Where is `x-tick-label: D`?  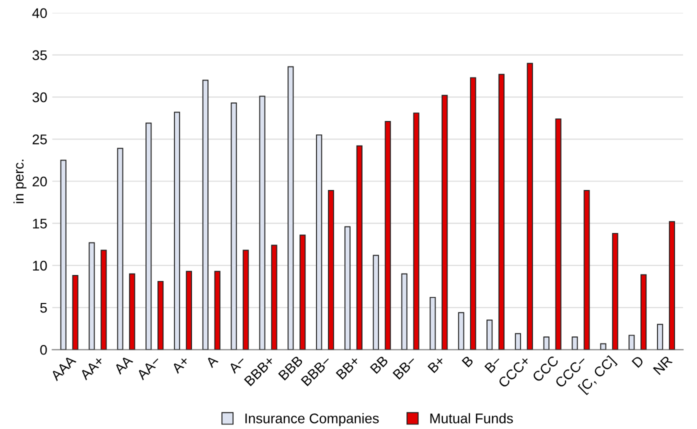
x-tick-label: D is located at coordinates (638, 361).